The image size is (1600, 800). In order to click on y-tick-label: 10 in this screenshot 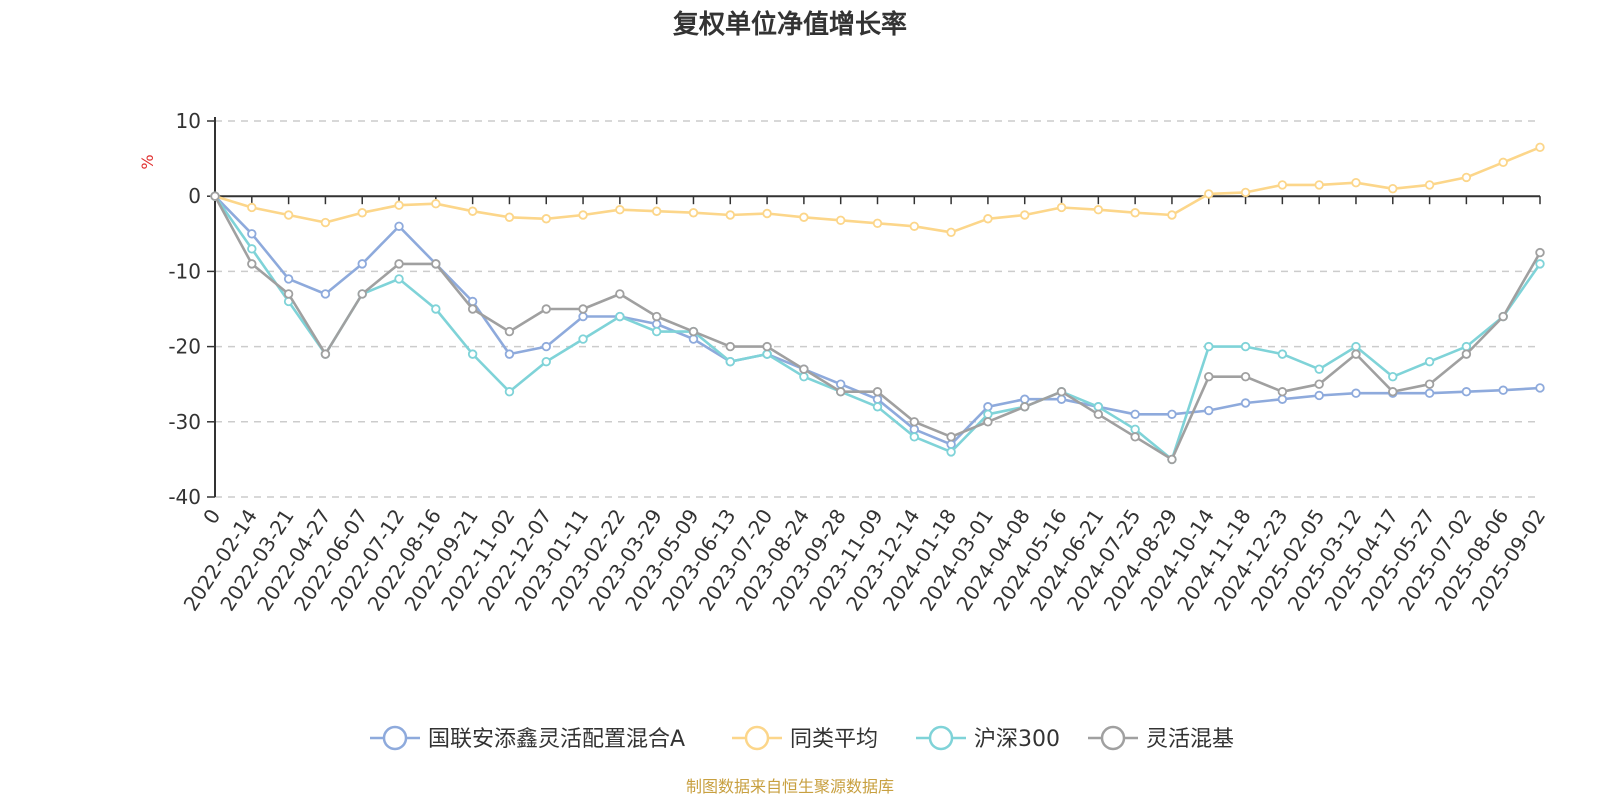, I will do `click(188, 121)`.